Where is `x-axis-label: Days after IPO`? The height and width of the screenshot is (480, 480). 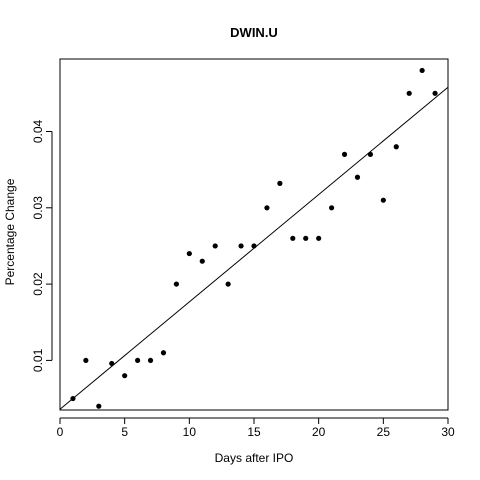
x-axis-label: Days after IPO is located at coordinates (254, 458).